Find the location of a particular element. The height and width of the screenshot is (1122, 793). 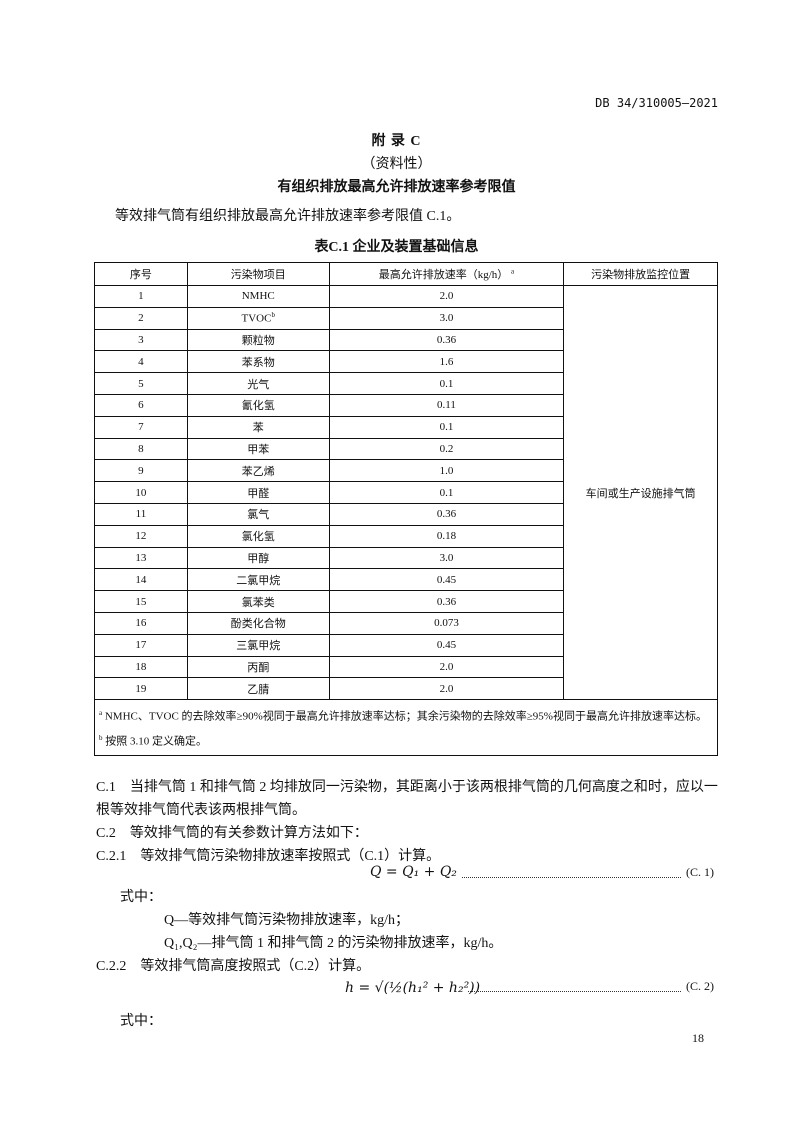

pollutant-name: 氯气 is located at coordinates (258, 514).